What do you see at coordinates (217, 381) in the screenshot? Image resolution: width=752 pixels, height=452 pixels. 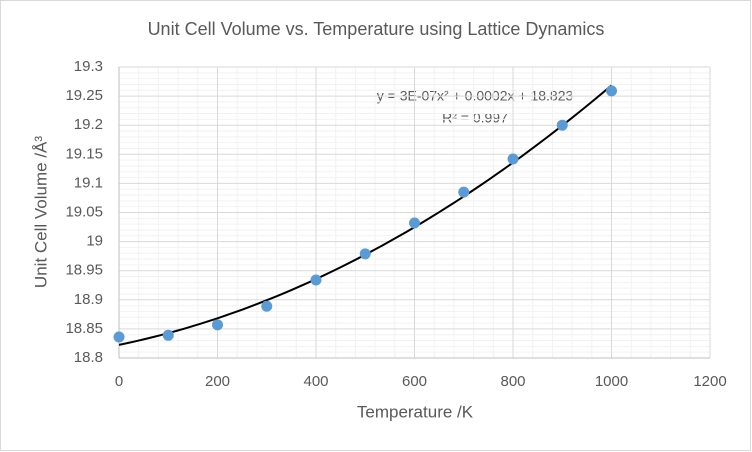 I see `x-tick-label: 200` at bounding box center [217, 381].